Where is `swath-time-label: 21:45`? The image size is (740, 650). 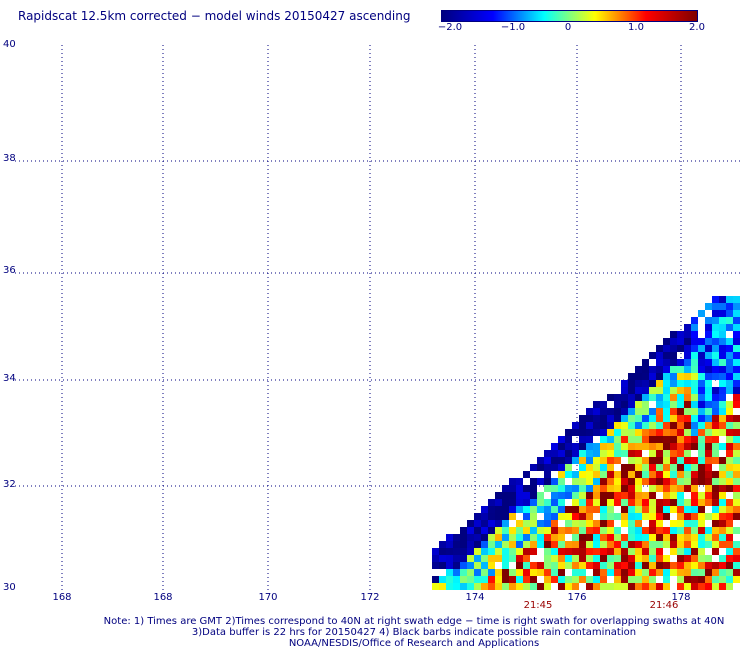
swath-time-label: 21:45 is located at coordinates (538, 605).